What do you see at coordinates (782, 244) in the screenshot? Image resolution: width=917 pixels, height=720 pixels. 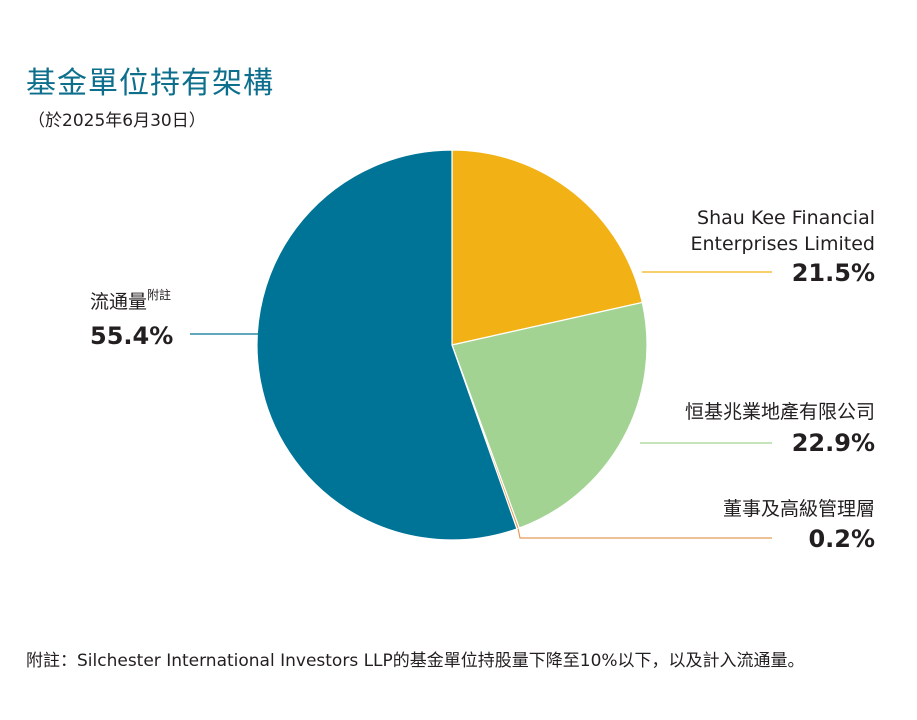 I see `slice-label: Enterprises Limited` at bounding box center [782, 244].